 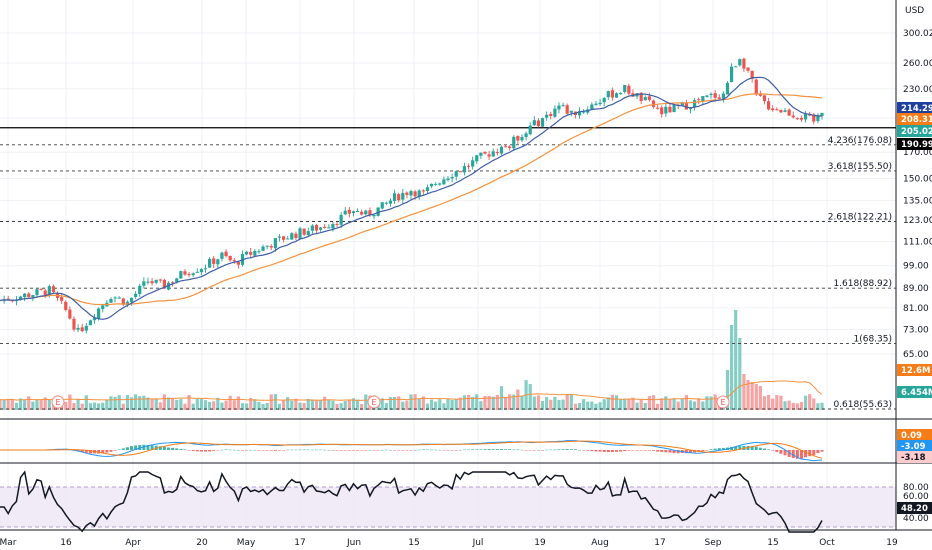 What do you see at coordinates (772, 543) in the screenshot?
I see `time-axis-tick: 15` at bounding box center [772, 543].